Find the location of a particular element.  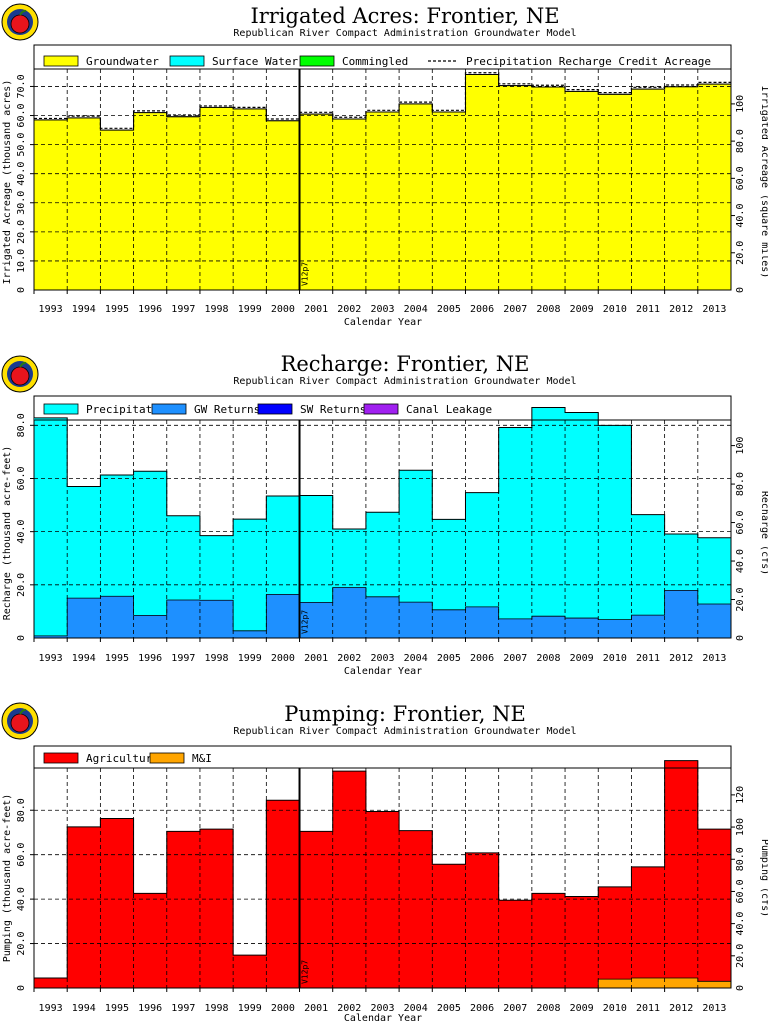

chart-title: Recharge: Frontier, NE is located at coordinates (405, 364).